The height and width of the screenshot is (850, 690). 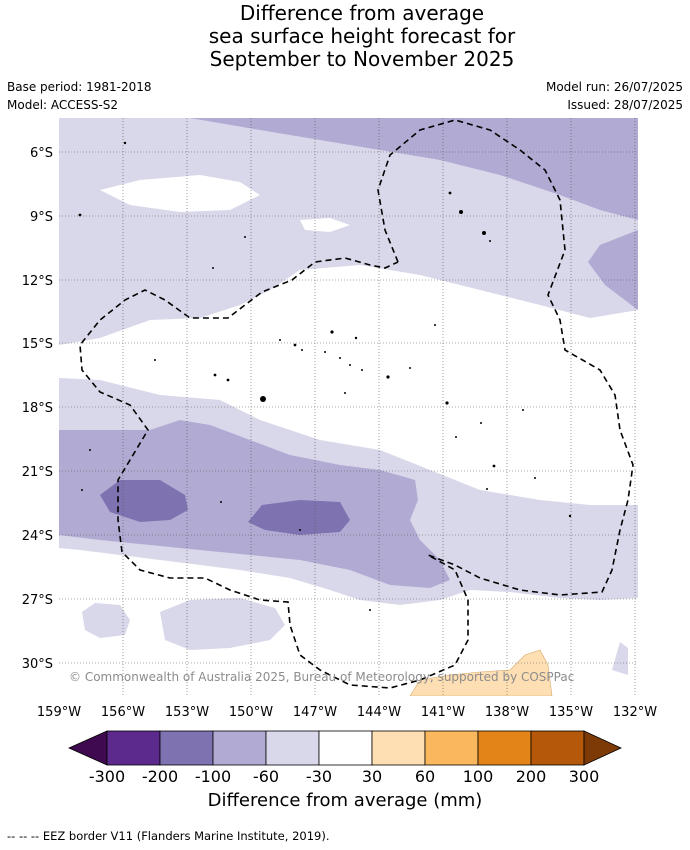 What do you see at coordinates (362, 36) in the screenshot?
I see `title-line-2: sea surface height forecast for` at bounding box center [362, 36].